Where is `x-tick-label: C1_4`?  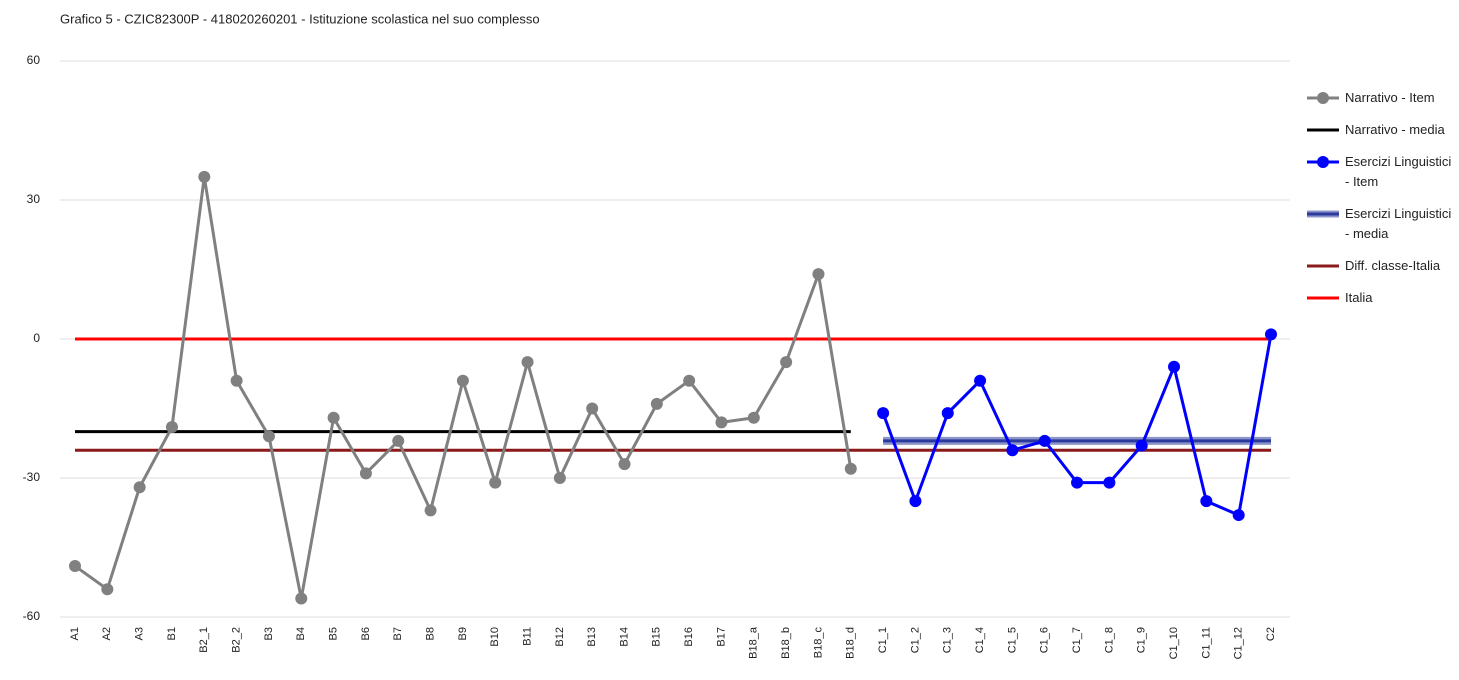
x-tick-label: C1_4 is located at coordinates (980, 640).